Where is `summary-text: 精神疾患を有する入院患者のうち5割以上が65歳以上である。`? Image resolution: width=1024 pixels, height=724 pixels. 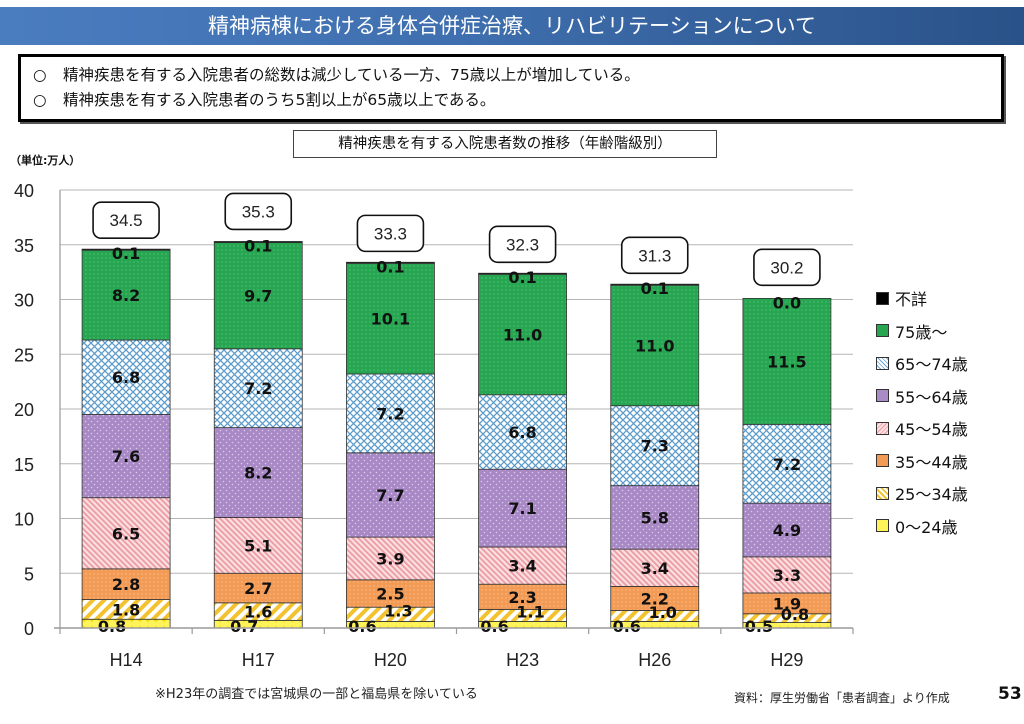 summary-text: 精神疾患を有する入院患者のうち5割以上が65歳以上である。 is located at coordinates (279, 100).